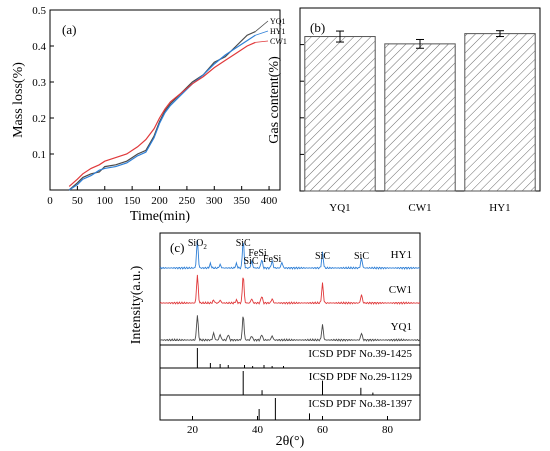 The image size is (550, 451). Describe the element at coordinates (39, 83) in the screenshot. I see `panel-a-ytick-label: 0.3` at that location.